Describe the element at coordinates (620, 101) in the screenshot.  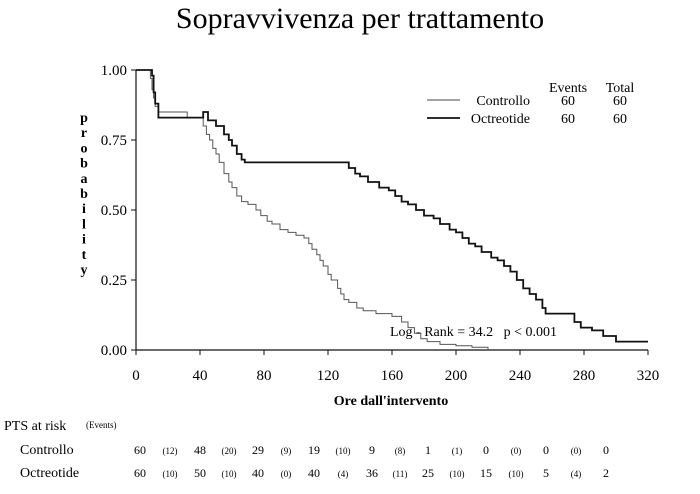
I see `legend-total-controllo: 60` at that location.